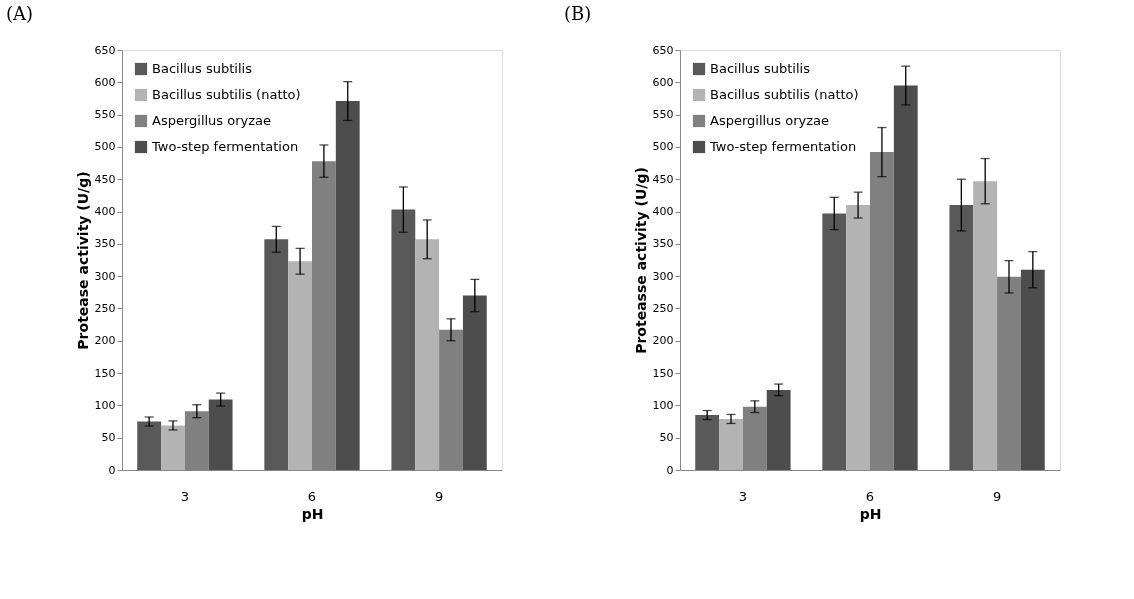 The width and height of the screenshot is (1134, 599). Describe the element at coordinates (640, 260) in the screenshot. I see `y-axis-title: Proteasse activity (U/g)` at that location.